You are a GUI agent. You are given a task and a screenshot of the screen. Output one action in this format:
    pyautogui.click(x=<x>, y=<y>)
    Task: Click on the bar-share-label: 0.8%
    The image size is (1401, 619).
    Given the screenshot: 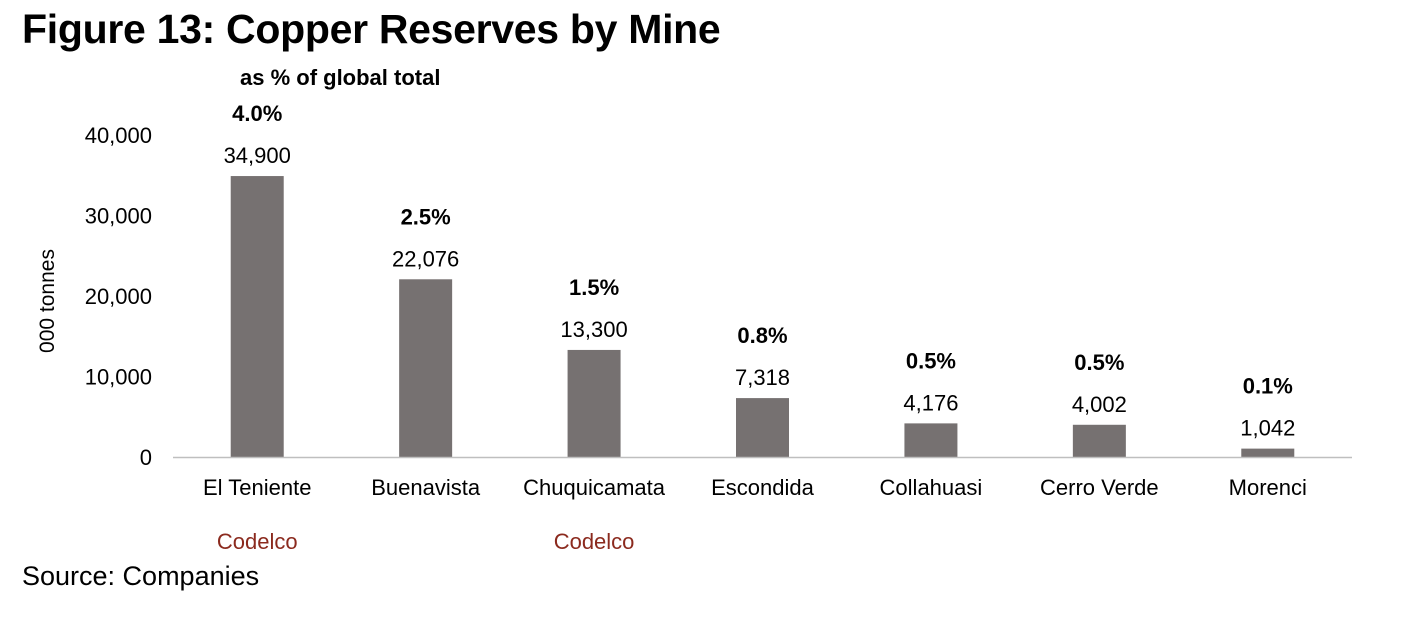 What is the action you would take?
    pyautogui.click(x=762, y=335)
    